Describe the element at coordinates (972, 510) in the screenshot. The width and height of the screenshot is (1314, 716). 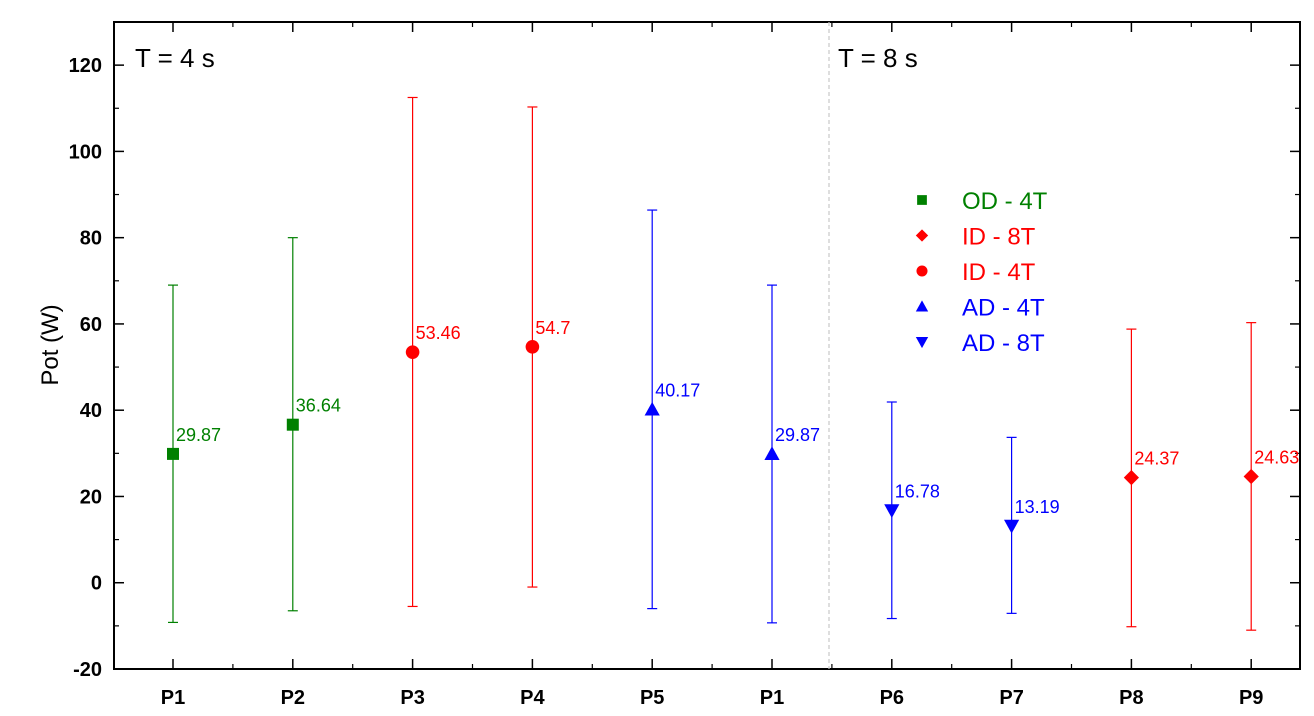
I see `series-group: 16.78 13.19` at that location.